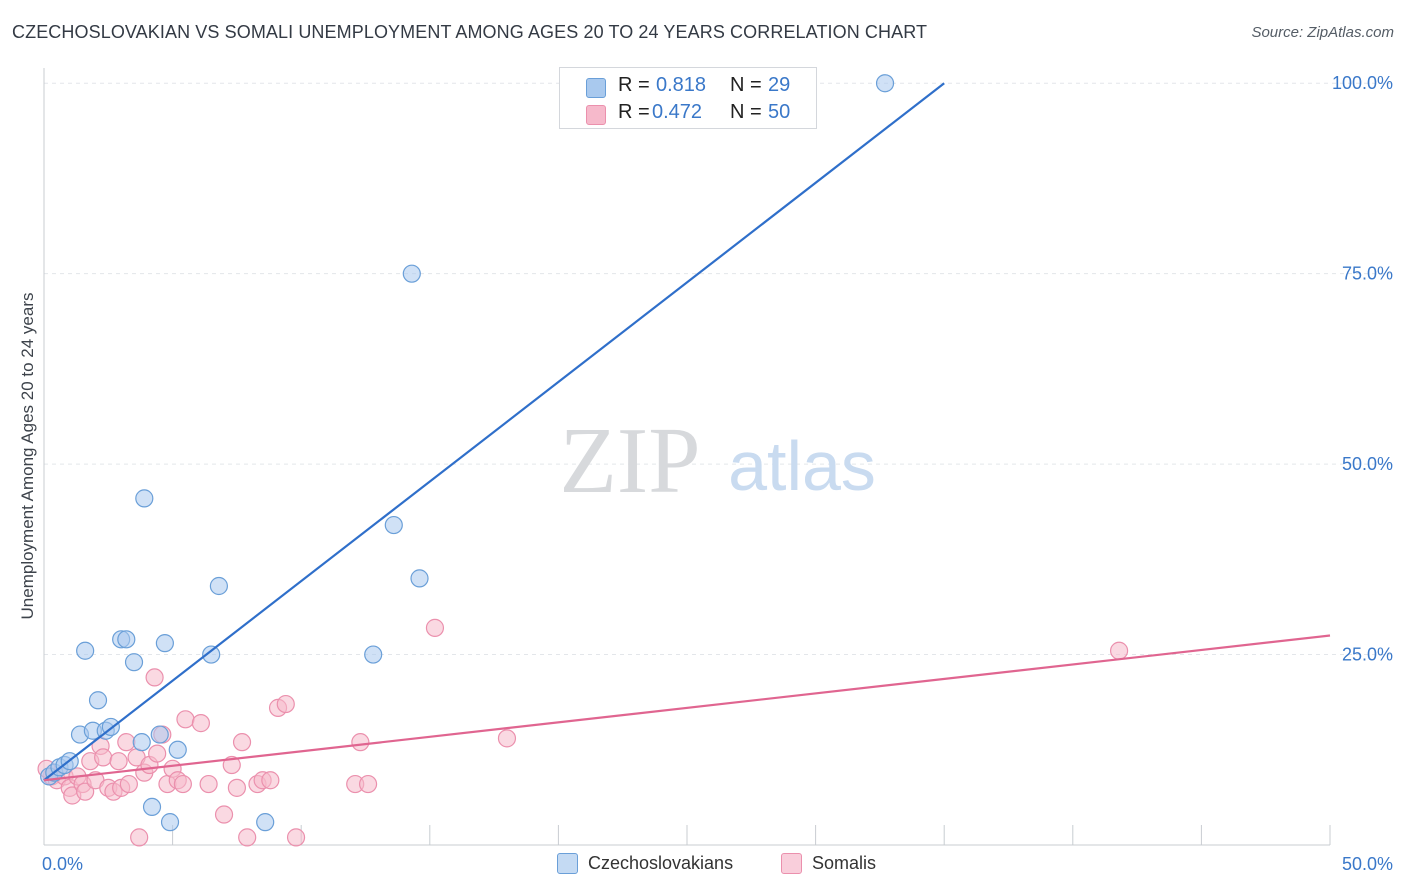 The height and width of the screenshot is (892, 1406). I want to click on x-tick-label: 0.0%, so click(62, 864).